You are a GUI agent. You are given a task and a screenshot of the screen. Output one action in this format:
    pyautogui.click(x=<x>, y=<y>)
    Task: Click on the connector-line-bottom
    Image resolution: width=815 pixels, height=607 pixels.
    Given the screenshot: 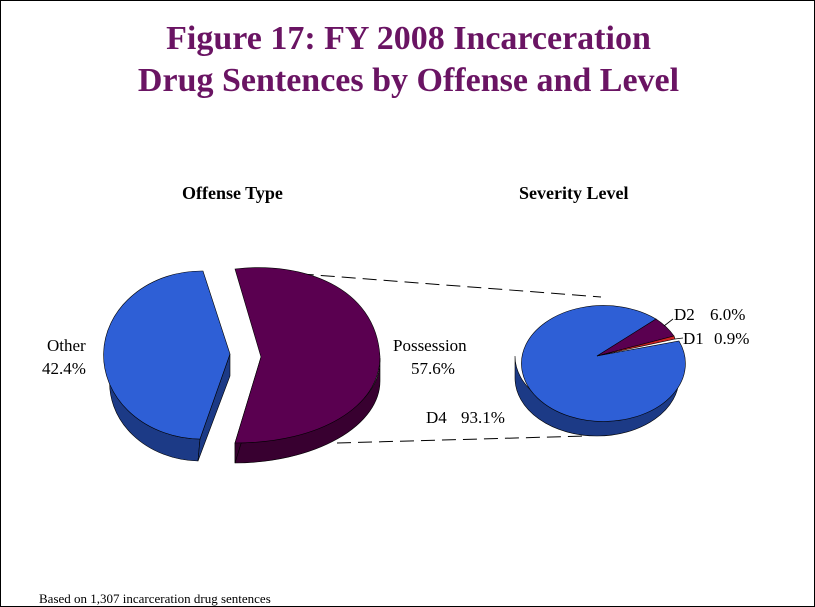 What is the action you would take?
    pyautogui.click(x=461, y=439)
    